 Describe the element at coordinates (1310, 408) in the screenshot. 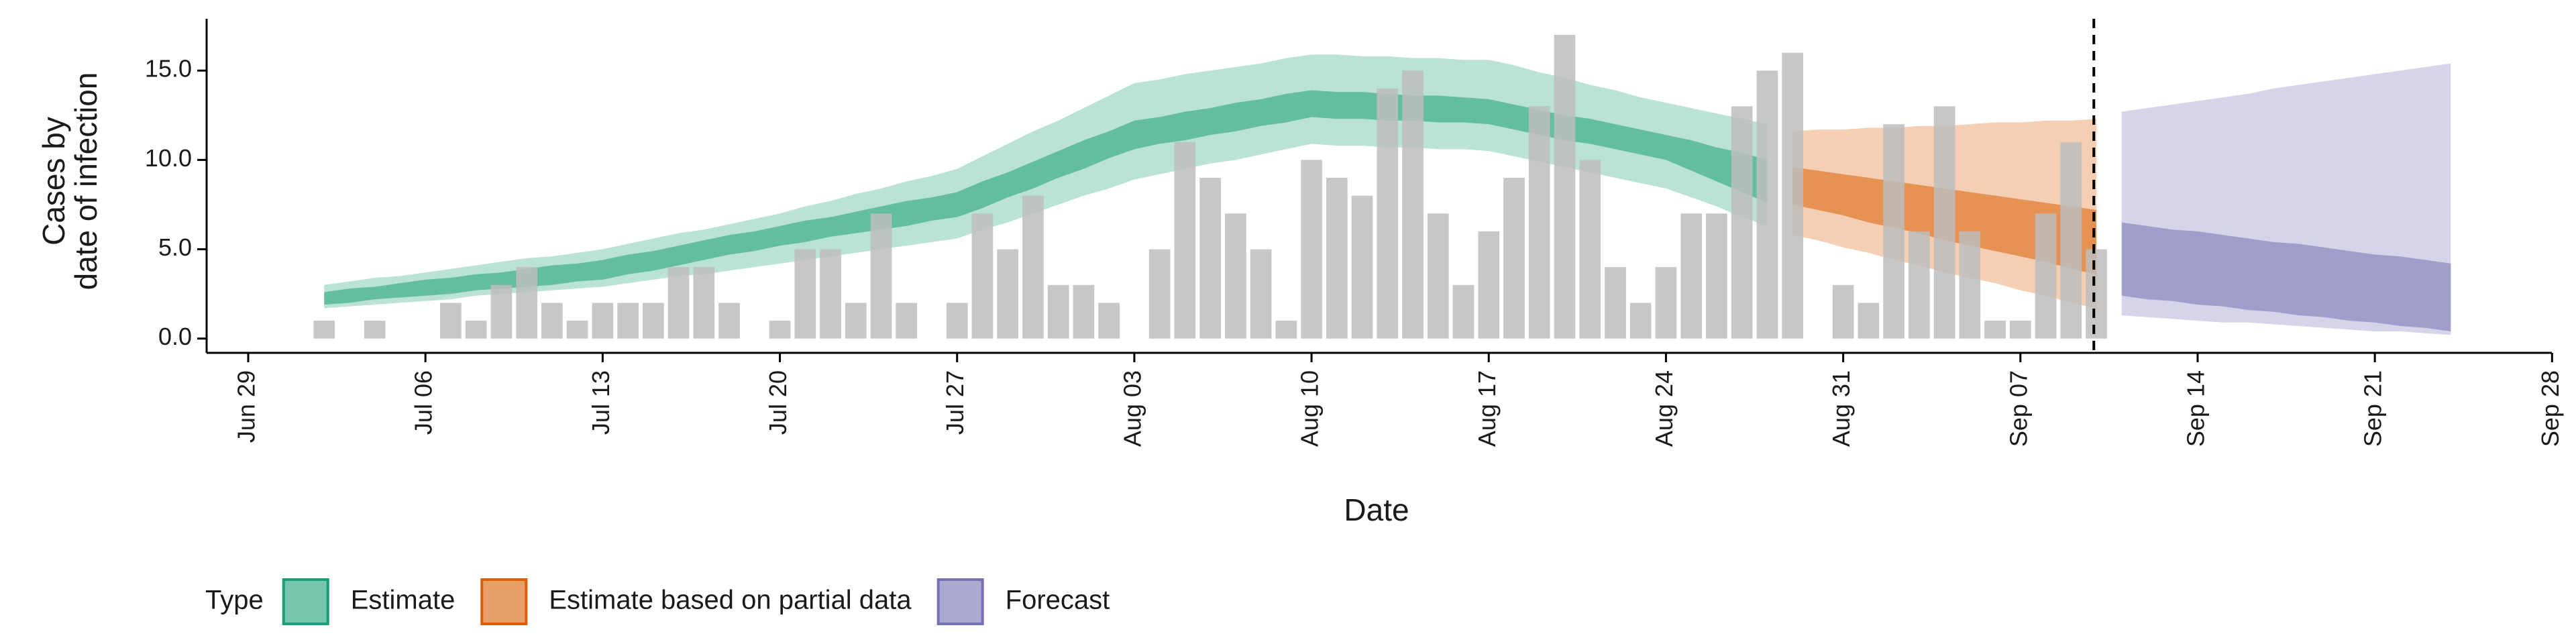

I see `x-tick-label: Aug 10` at that location.